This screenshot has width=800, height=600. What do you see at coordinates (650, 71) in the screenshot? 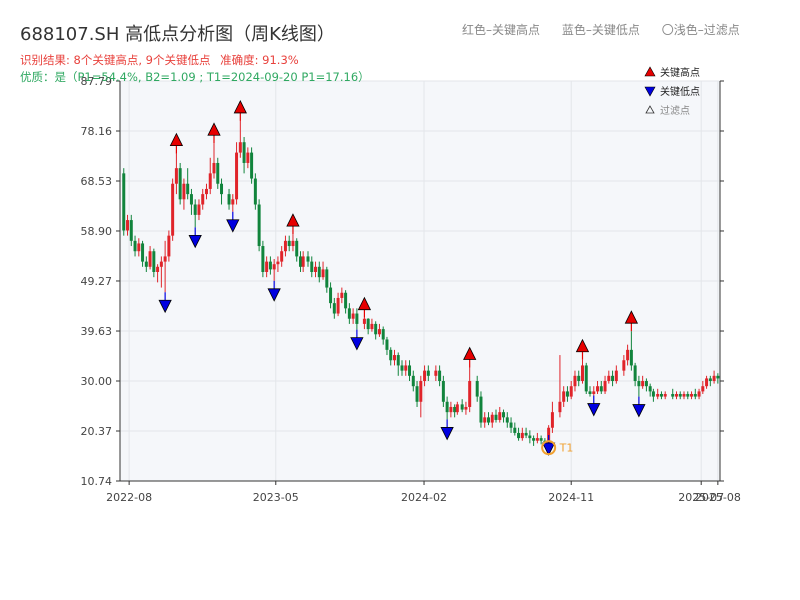
I see `legend-high-icon` at bounding box center [650, 71].